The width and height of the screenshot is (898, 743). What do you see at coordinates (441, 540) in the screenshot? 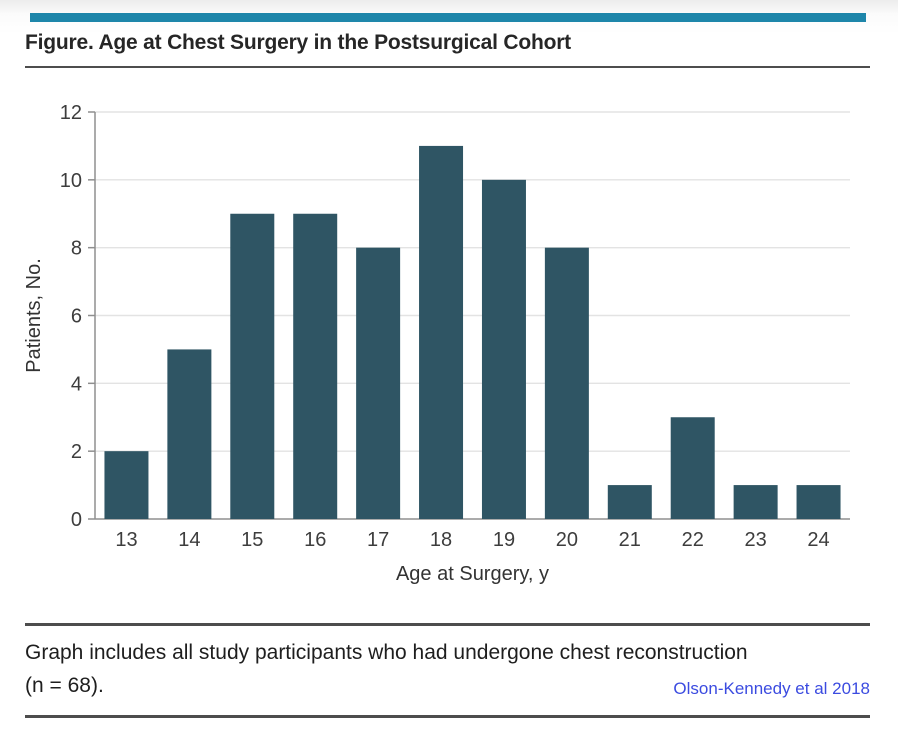
I see `x-tick-label: 18` at bounding box center [441, 540].